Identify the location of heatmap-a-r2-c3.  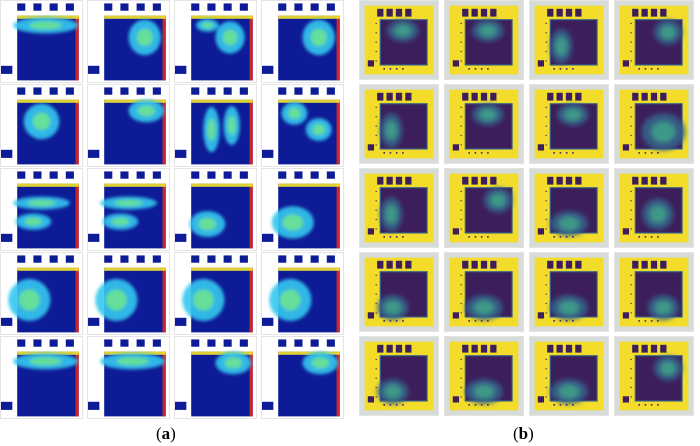
(215, 125).